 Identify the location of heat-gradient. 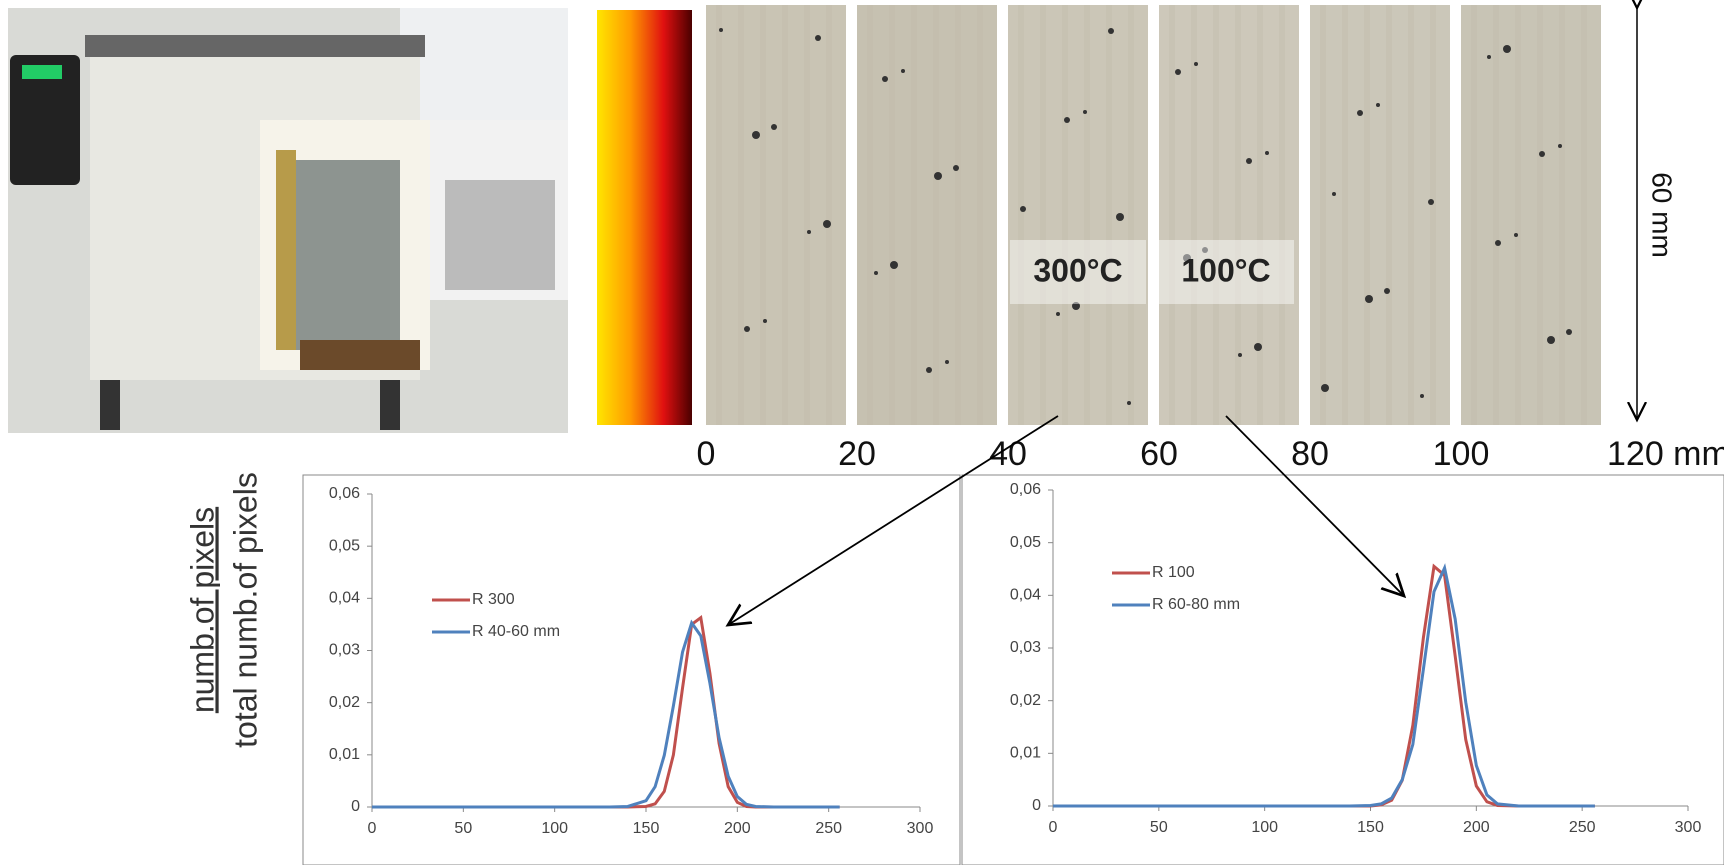
(644, 217).